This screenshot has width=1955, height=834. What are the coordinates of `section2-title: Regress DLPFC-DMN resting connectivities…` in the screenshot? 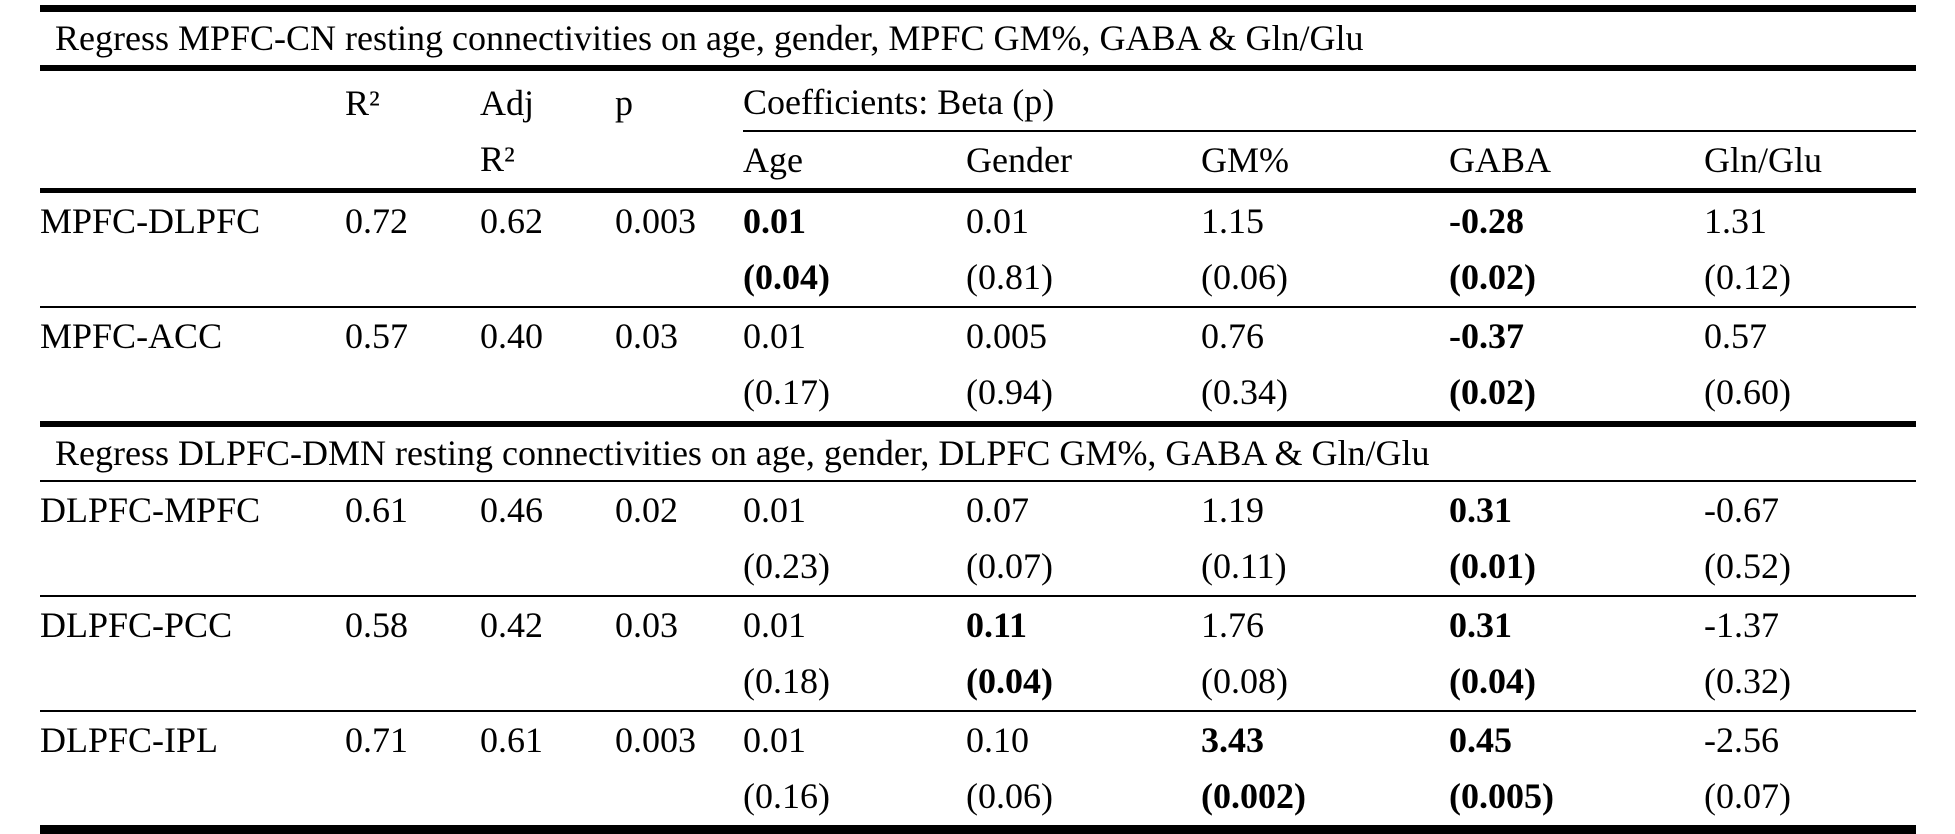 It's located at (978, 453).